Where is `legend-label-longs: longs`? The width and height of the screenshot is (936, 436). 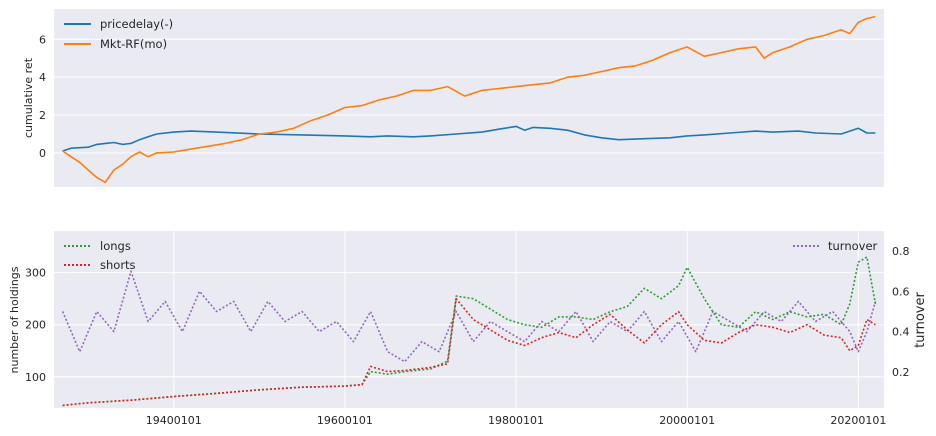
legend-label-longs: longs is located at coordinates (115, 246).